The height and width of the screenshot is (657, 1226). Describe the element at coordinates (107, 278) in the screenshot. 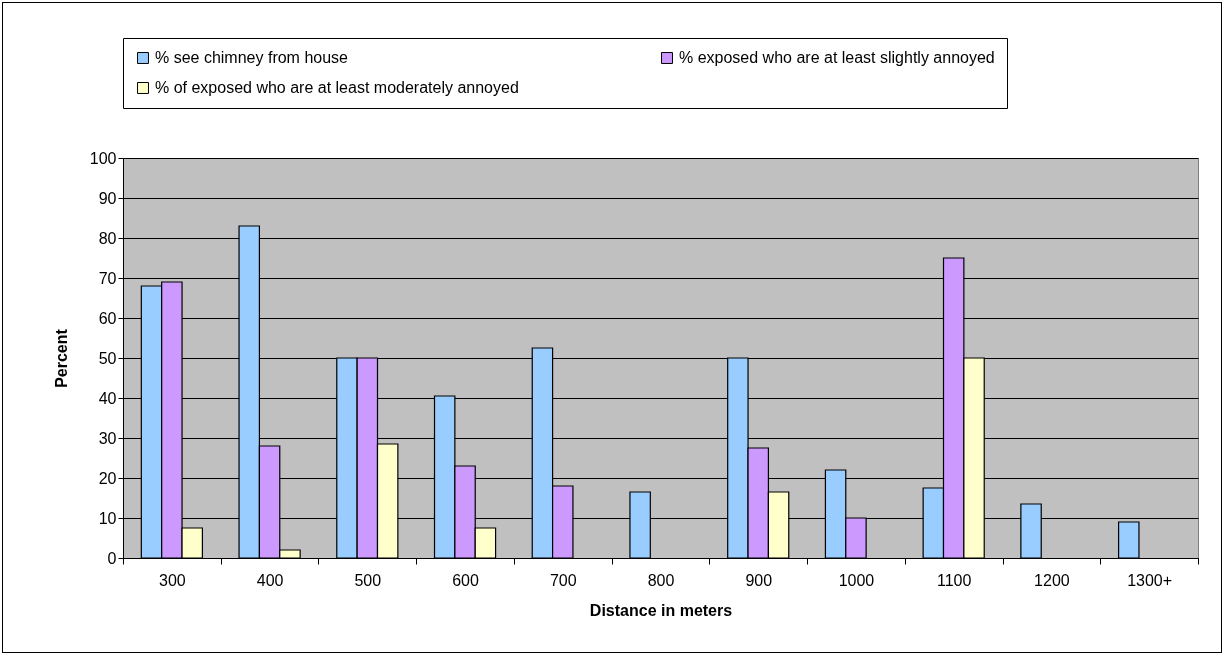

I see `y-tick-label: 70` at that location.